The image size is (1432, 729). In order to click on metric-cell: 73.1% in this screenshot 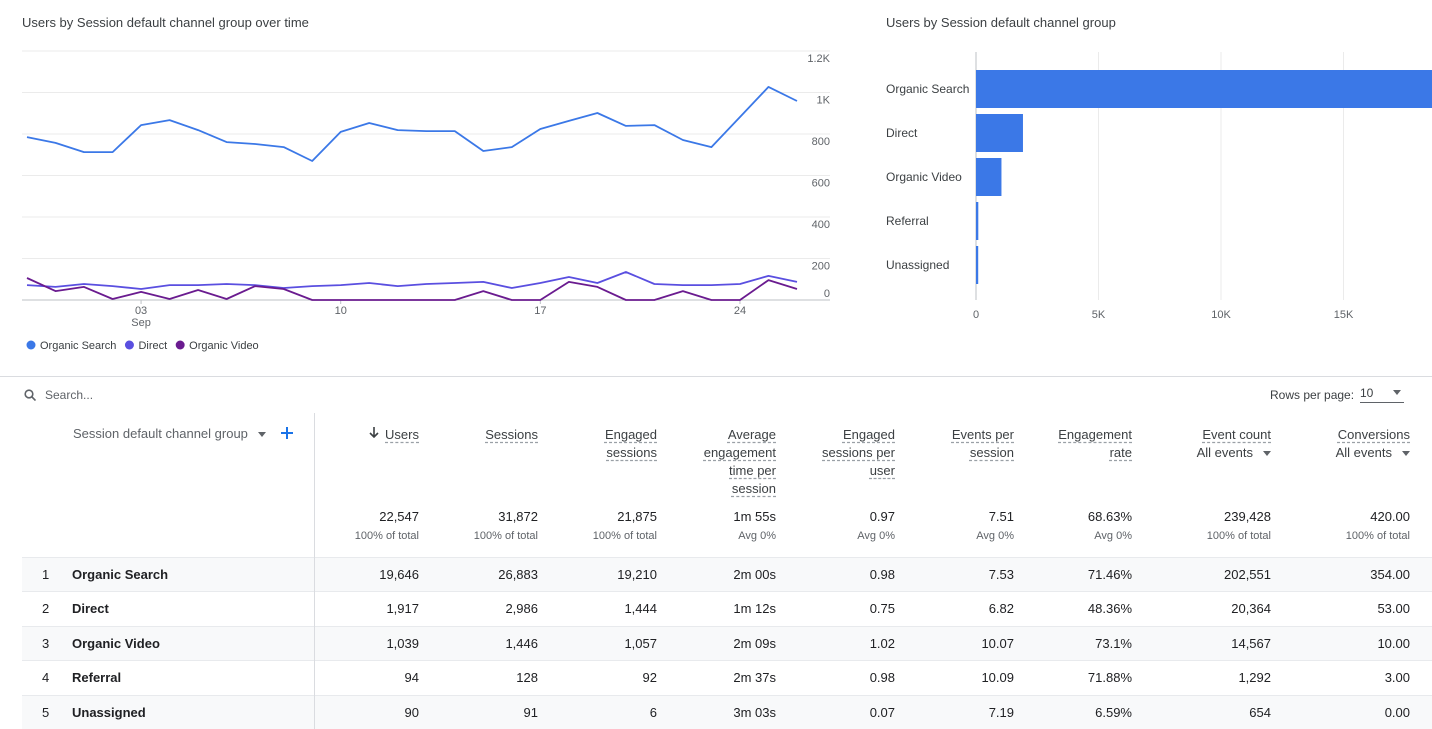, I will do `click(1073, 643)`.